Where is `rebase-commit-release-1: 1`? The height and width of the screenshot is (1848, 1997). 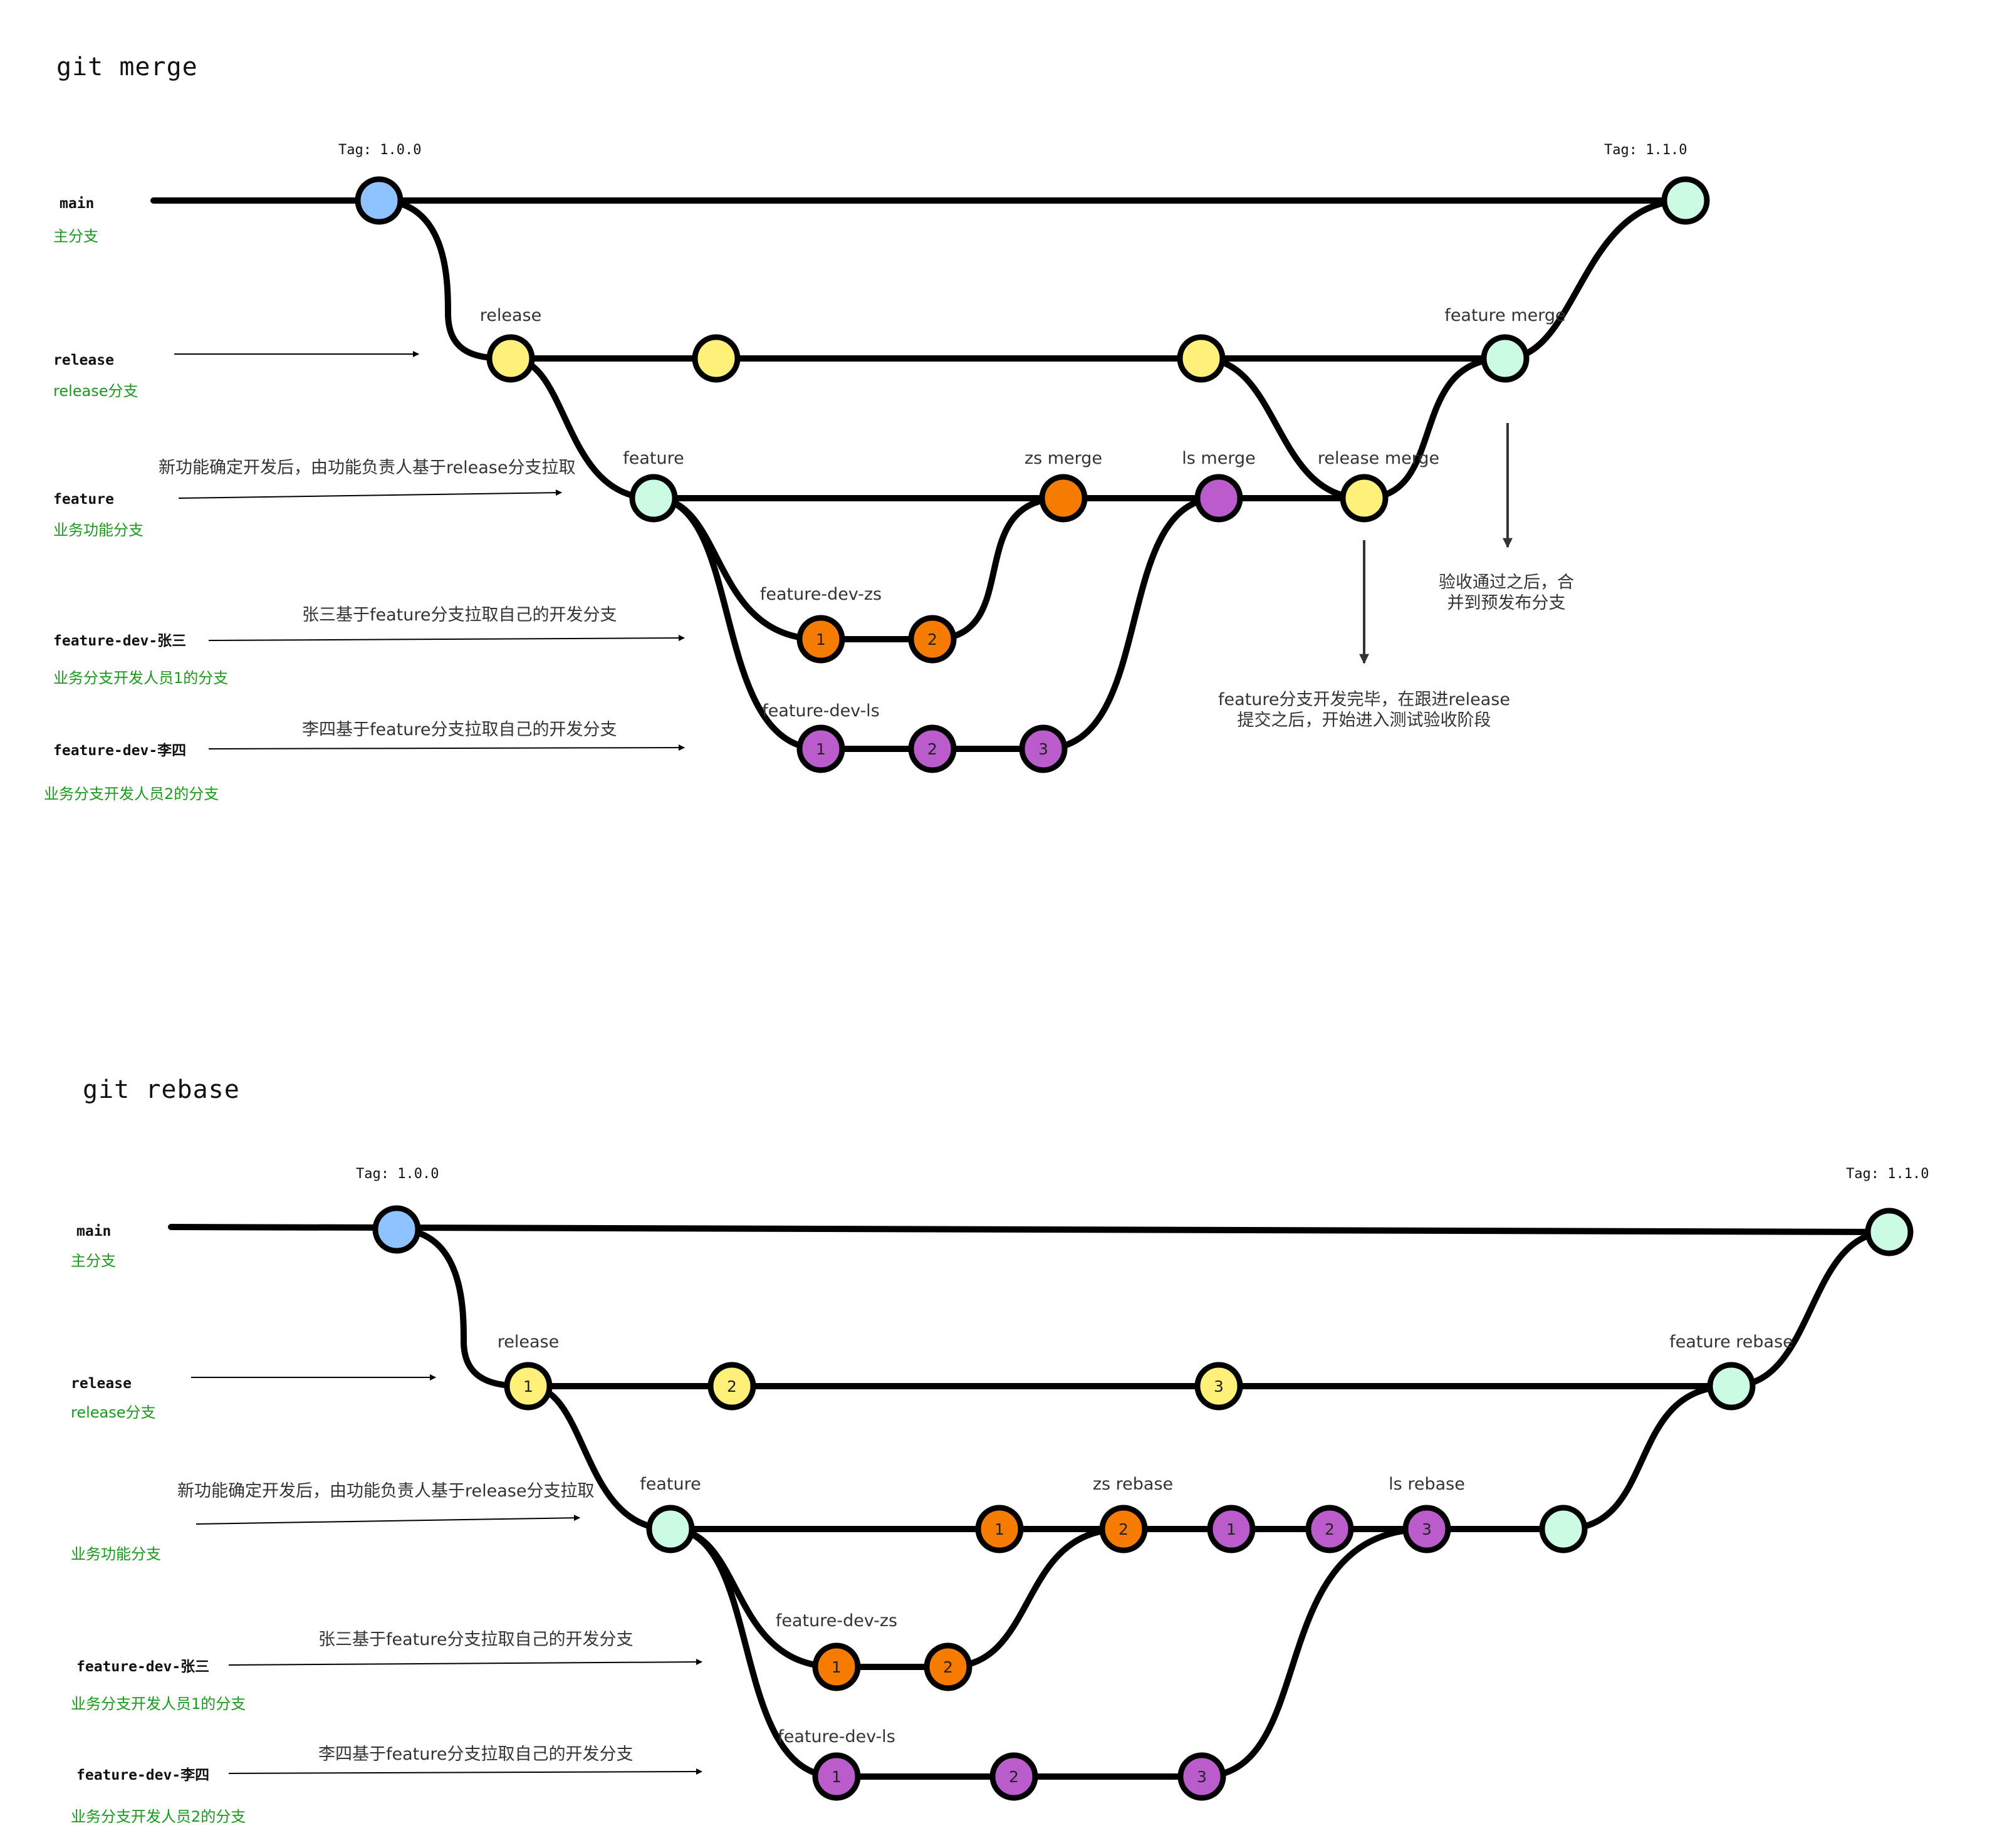 rebase-commit-release-1: 1 is located at coordinates (528, 1386).